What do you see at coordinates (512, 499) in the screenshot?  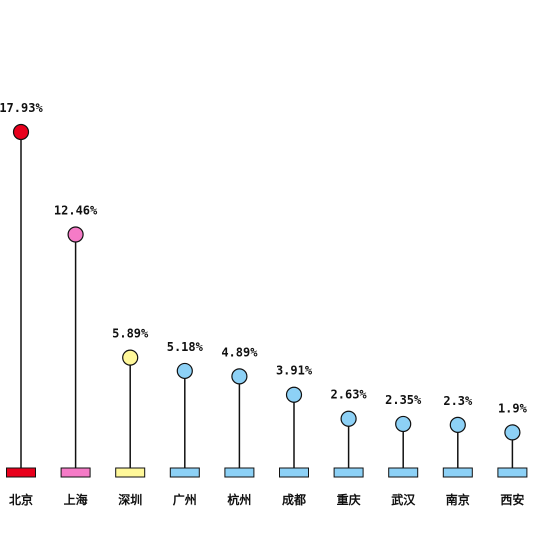 I see `category-label-9: 西安` at bounding box center [512, 499].